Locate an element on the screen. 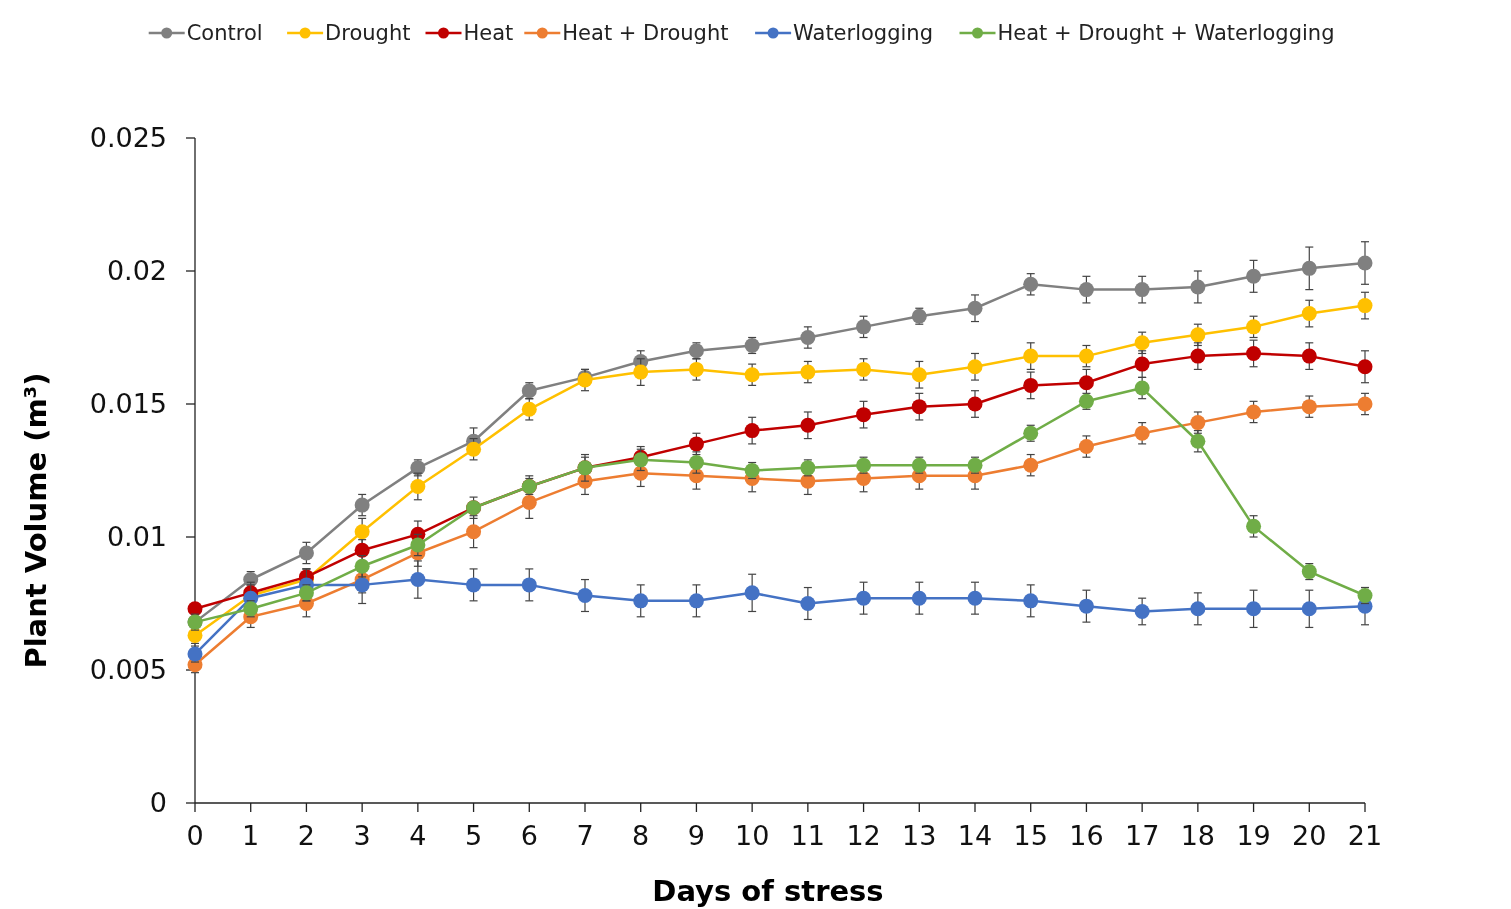 The image size is (1511, 909). y-tick-label: 0 is located at coordinates (158, 803).